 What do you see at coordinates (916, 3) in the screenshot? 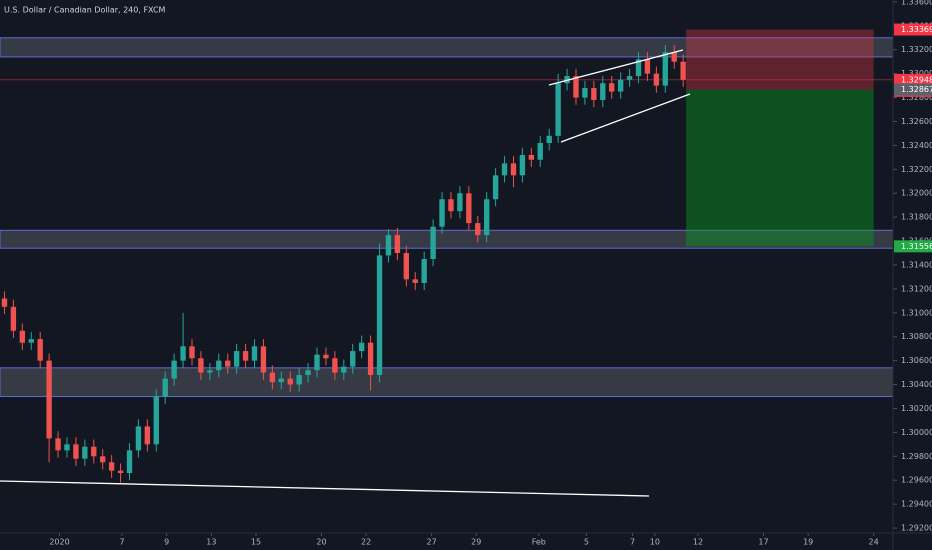
I see `y-tick-label: 1.33600` at bounding box center [916, 3].